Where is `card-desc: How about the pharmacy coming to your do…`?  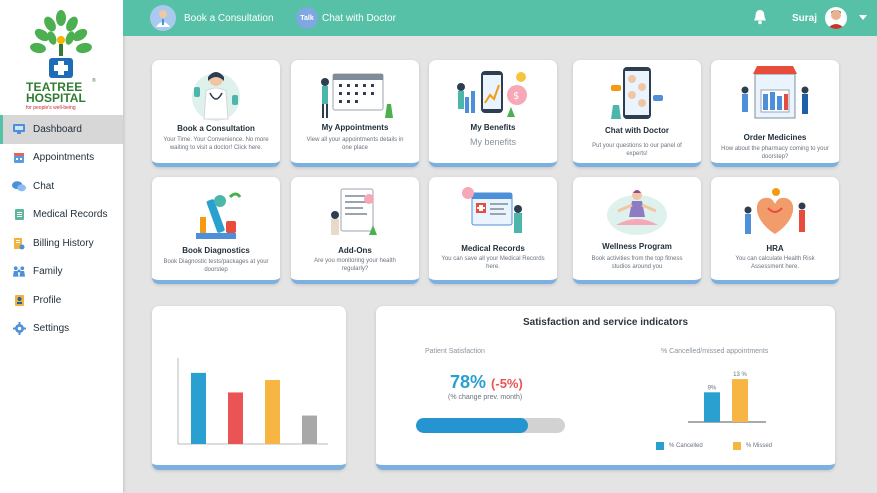 card-desc: How about the pharmacy coming to your do… is located at coordinates (775, 153).